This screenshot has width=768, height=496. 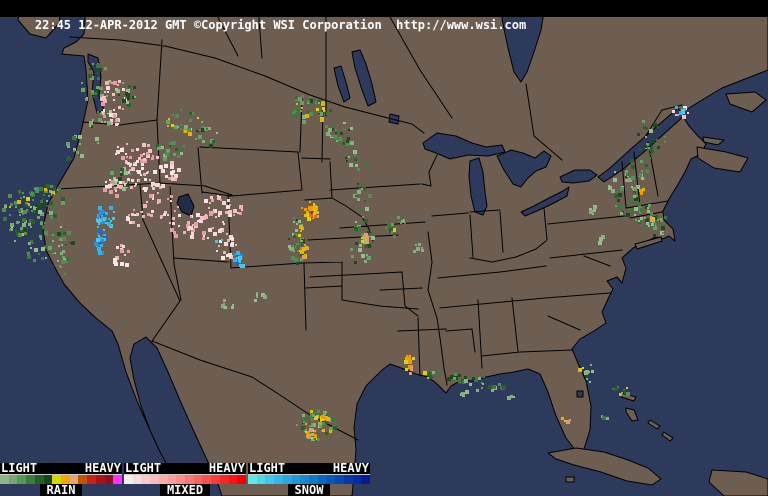 What do you see at coordinates (19, 468) in the screenshot?
I see `rain-light-label: LIGHT` at bounding box center [19, 468].